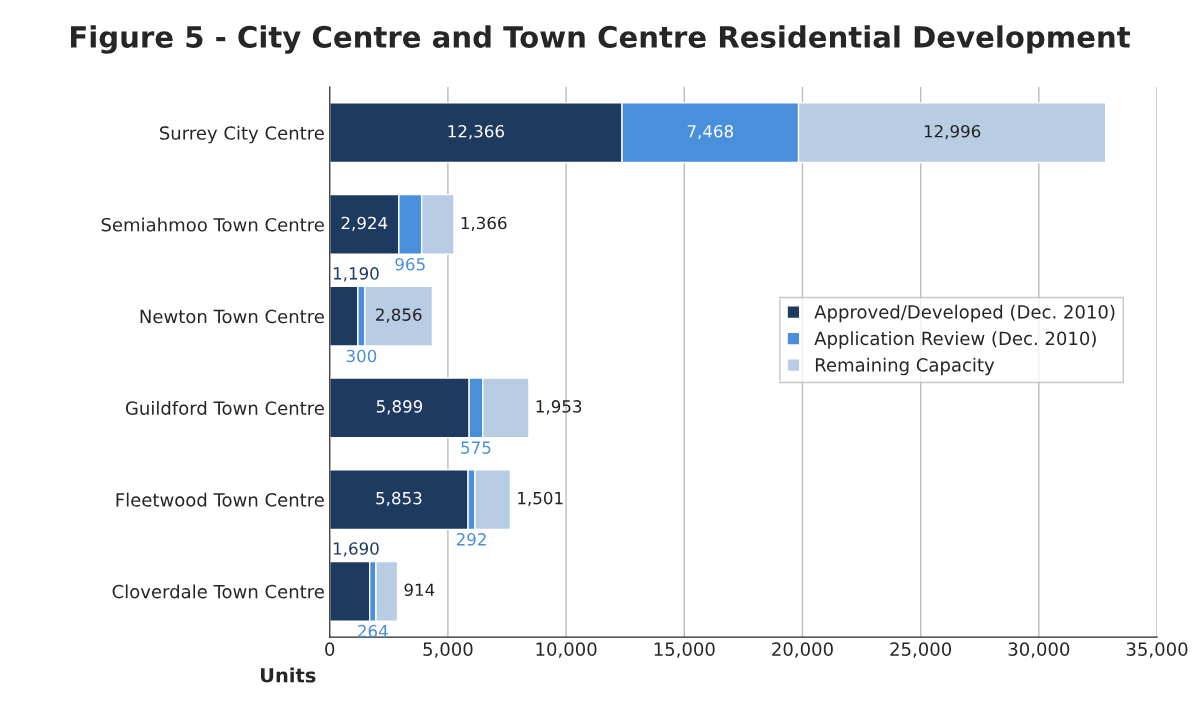 Image resolution: width=1199 pixels, height=724 pixels. Describe the element at coordinates (964, 313) in the screenshot. I see `legend-label: Approved/Developed (Dec. 2010)` at that location.